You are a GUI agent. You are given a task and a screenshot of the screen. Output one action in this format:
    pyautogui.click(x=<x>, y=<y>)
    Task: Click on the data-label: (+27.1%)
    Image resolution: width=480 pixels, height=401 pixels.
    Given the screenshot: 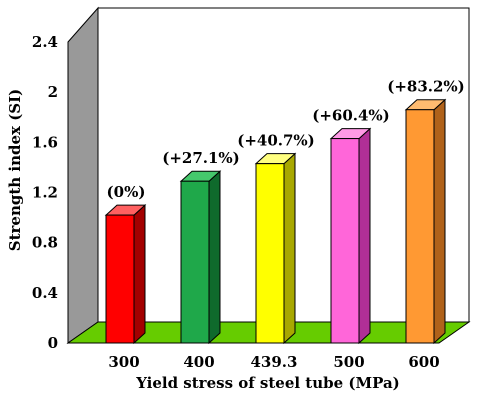 What is the action you would take?
    pyautogui.click(x=201, y=158)
    